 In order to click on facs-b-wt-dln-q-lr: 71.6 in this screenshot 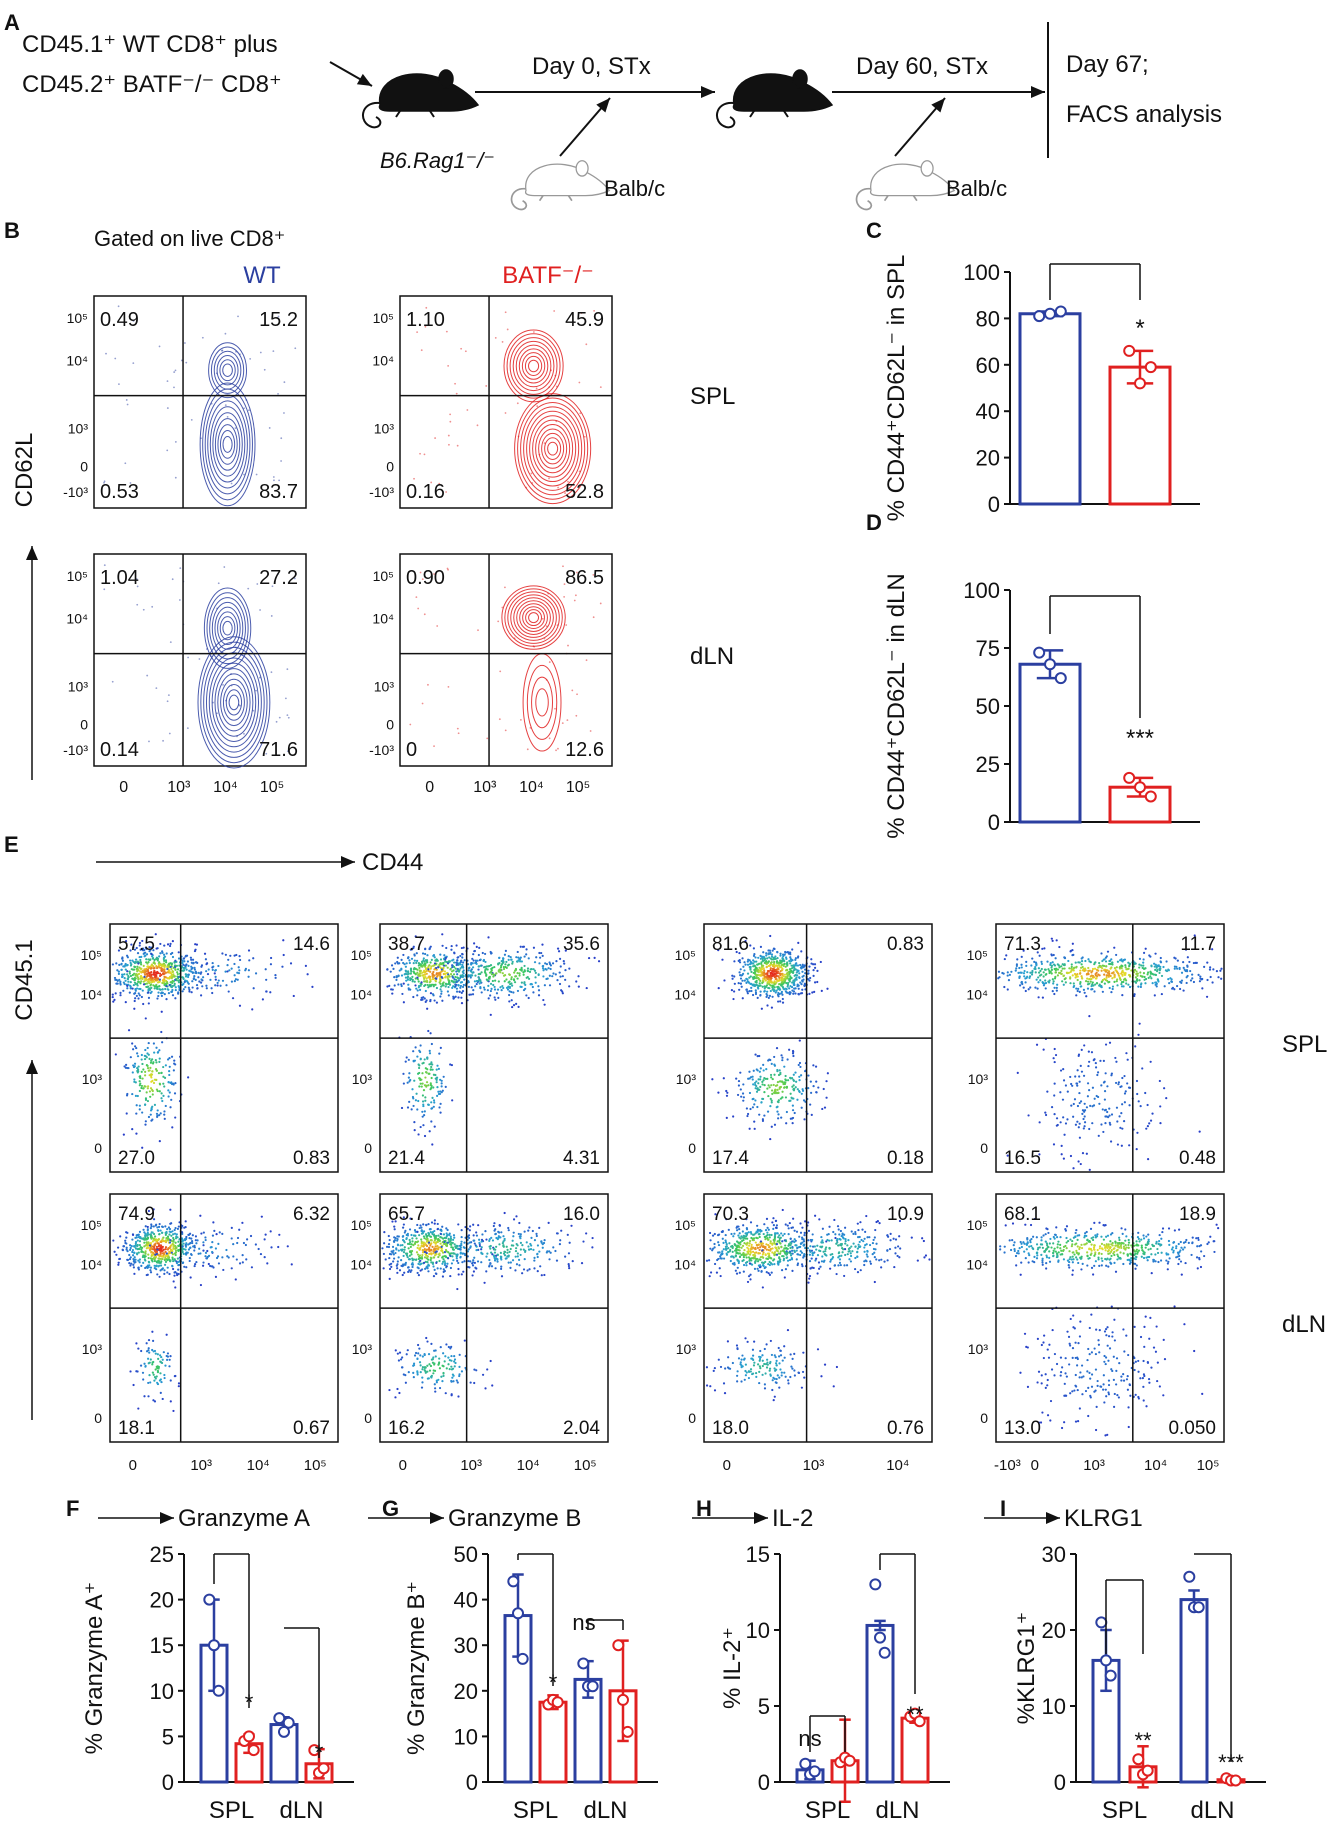, I will do `click(278, 750)`.